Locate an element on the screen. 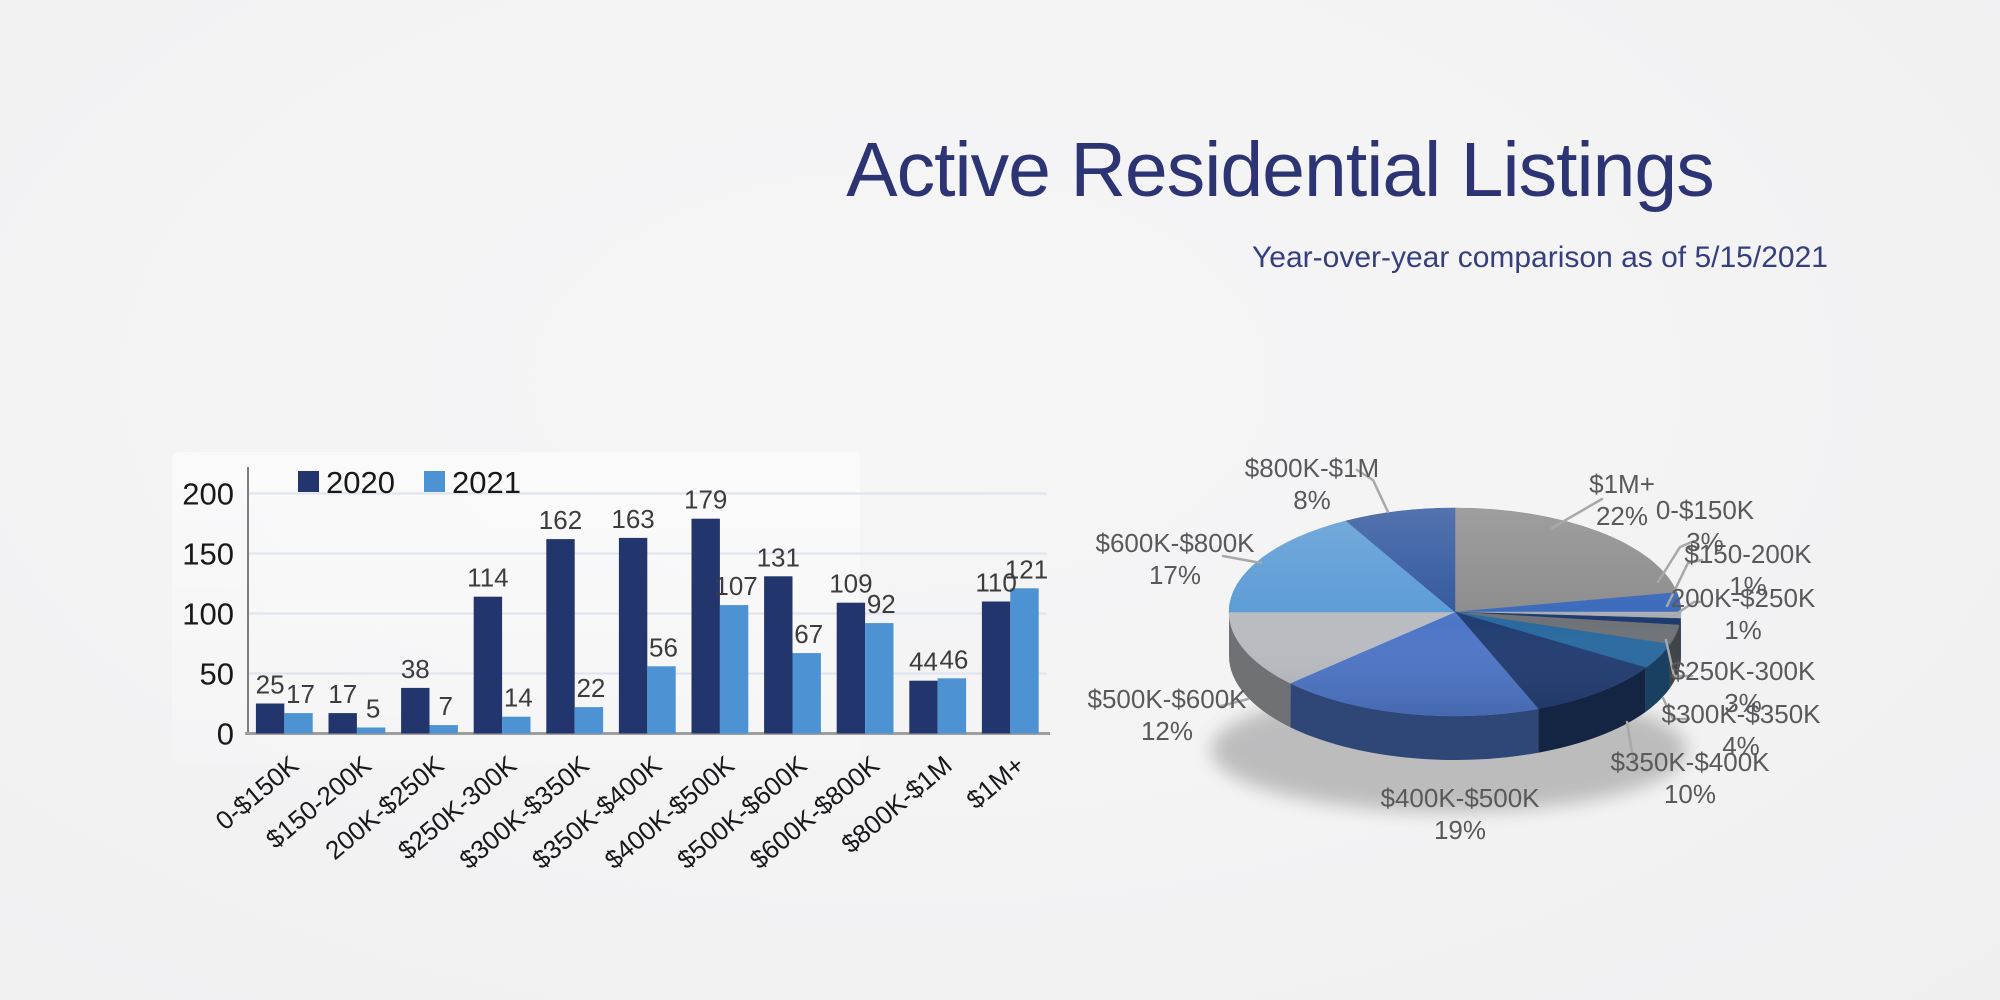  pie-label-name-6: $350K-$400K is located at coordinates (1690, 762).